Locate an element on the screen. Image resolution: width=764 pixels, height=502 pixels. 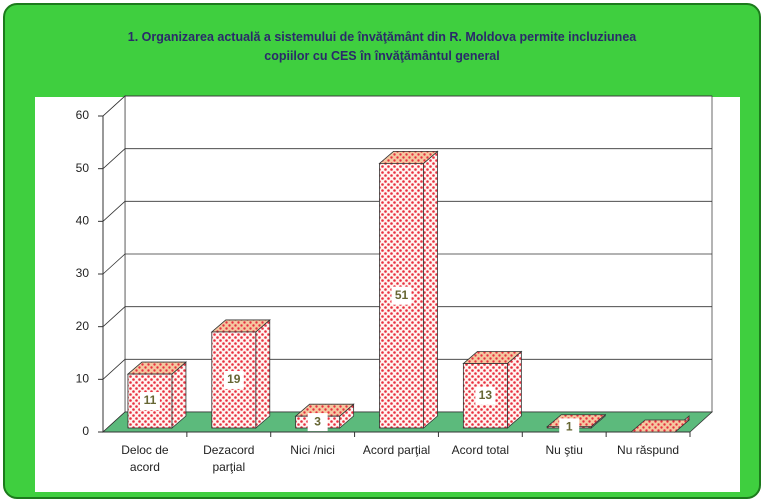
value-label: 1 is located at coordinates (569, 427).